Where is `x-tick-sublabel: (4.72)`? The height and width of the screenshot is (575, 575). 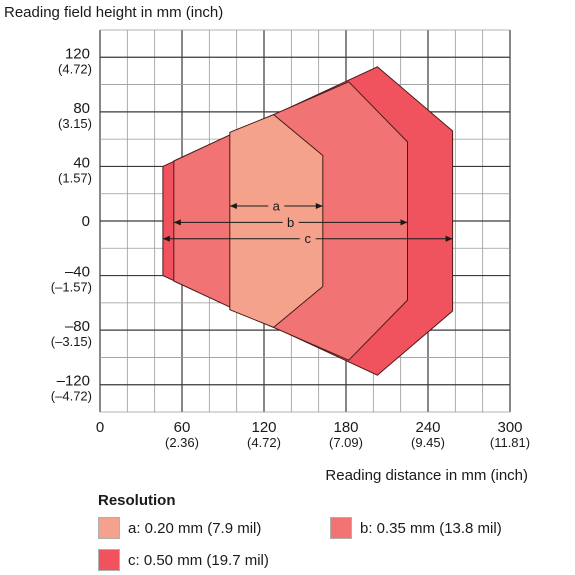 x-tick-sublabel: (4.72) is located at coordinates (264, 442).